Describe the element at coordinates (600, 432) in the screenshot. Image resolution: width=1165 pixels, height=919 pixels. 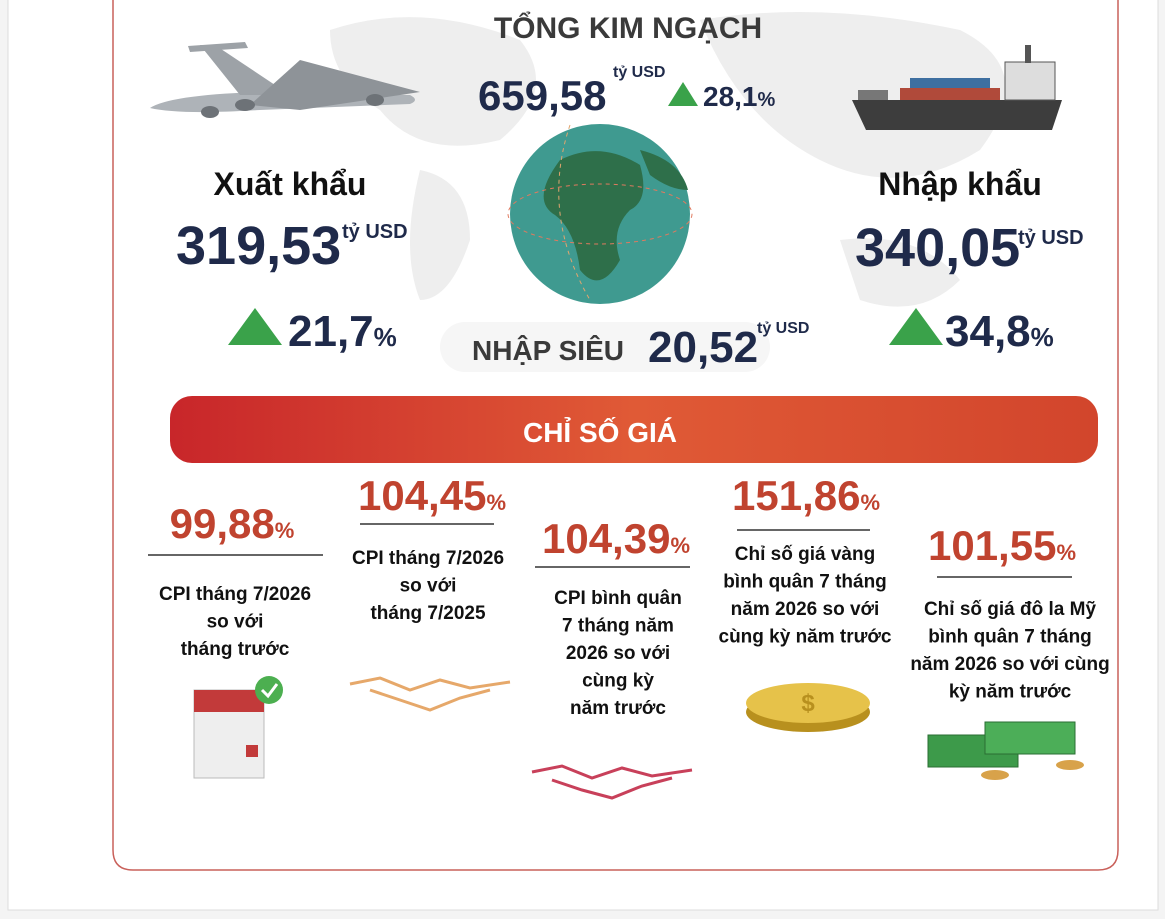
I see `price-title: CHỈ SỐ GIÁ` at that location.